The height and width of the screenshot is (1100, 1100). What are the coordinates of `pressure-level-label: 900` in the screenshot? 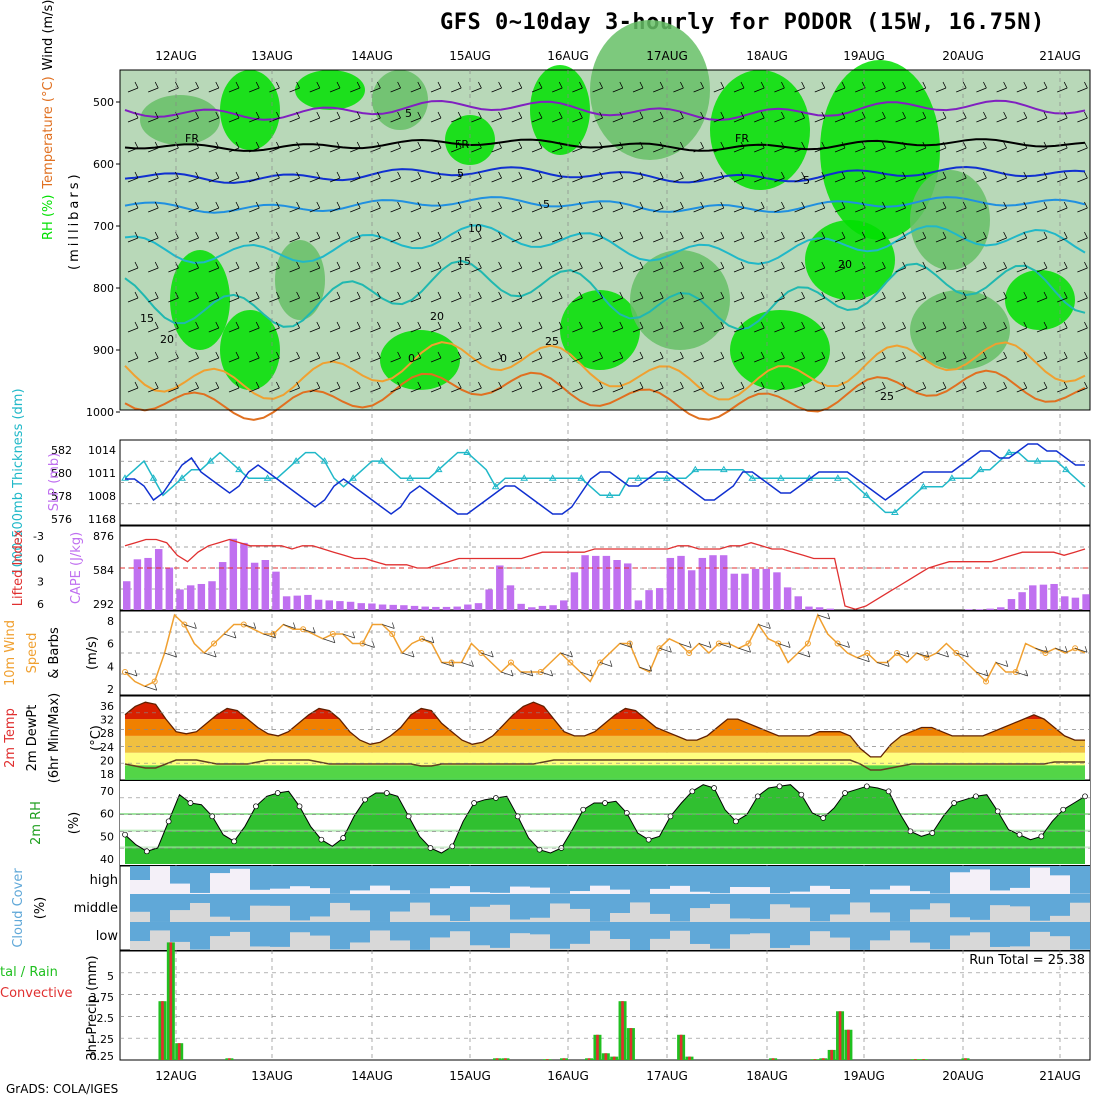 It's located at (103, 350).